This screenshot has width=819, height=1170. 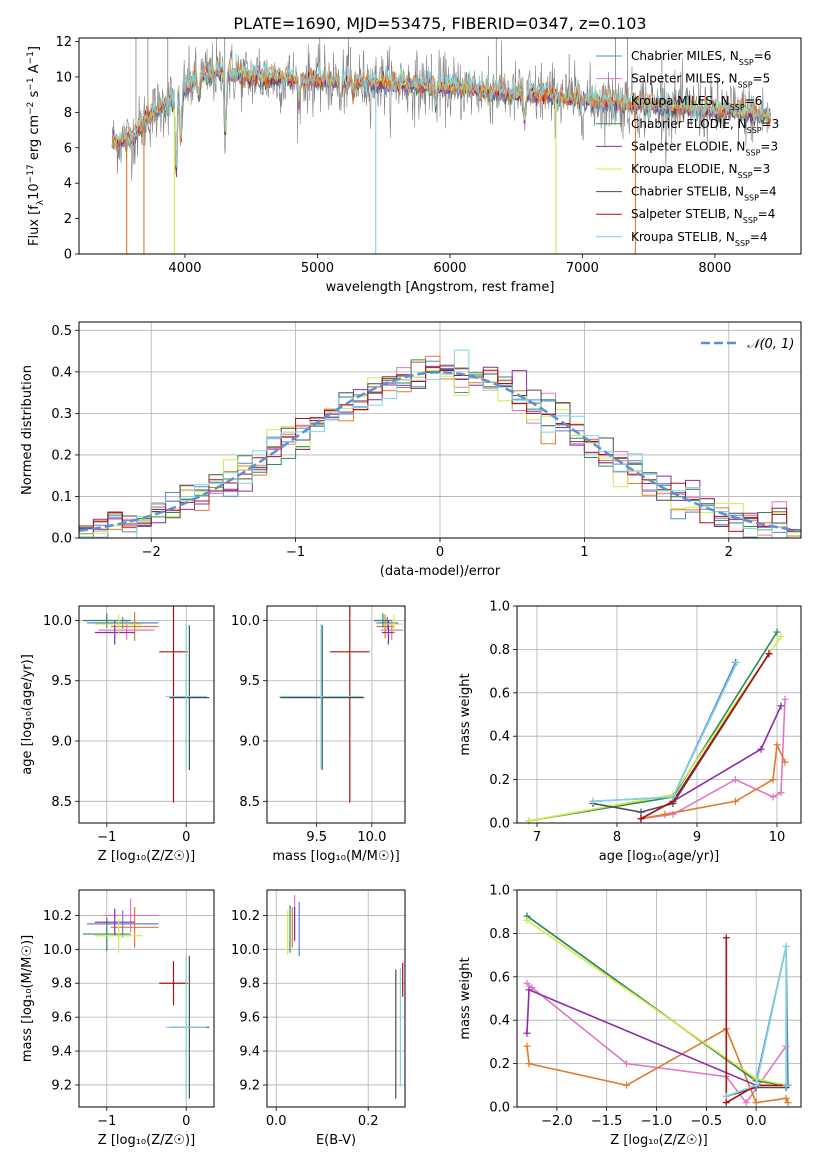 I want to click on y-axis-label-part: ], so click(x=34, y=48).